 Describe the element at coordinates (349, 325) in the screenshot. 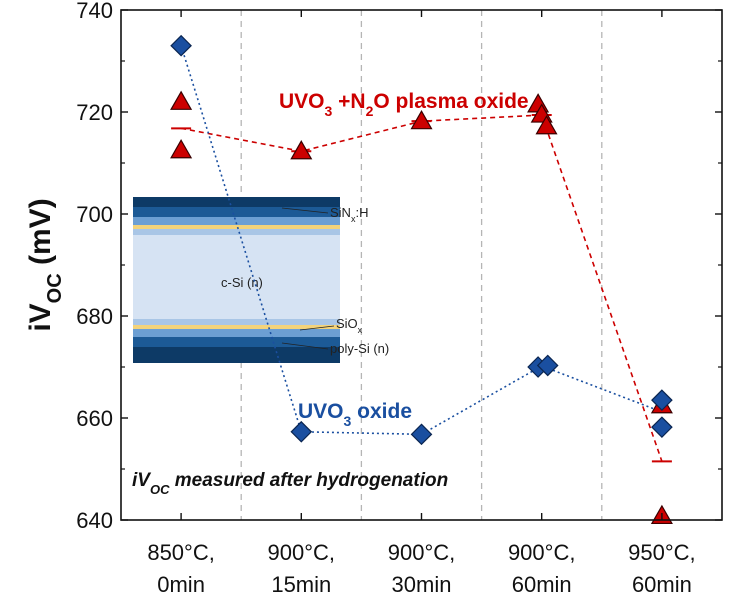

I see `inset-siox-label: SiOx` at that location.